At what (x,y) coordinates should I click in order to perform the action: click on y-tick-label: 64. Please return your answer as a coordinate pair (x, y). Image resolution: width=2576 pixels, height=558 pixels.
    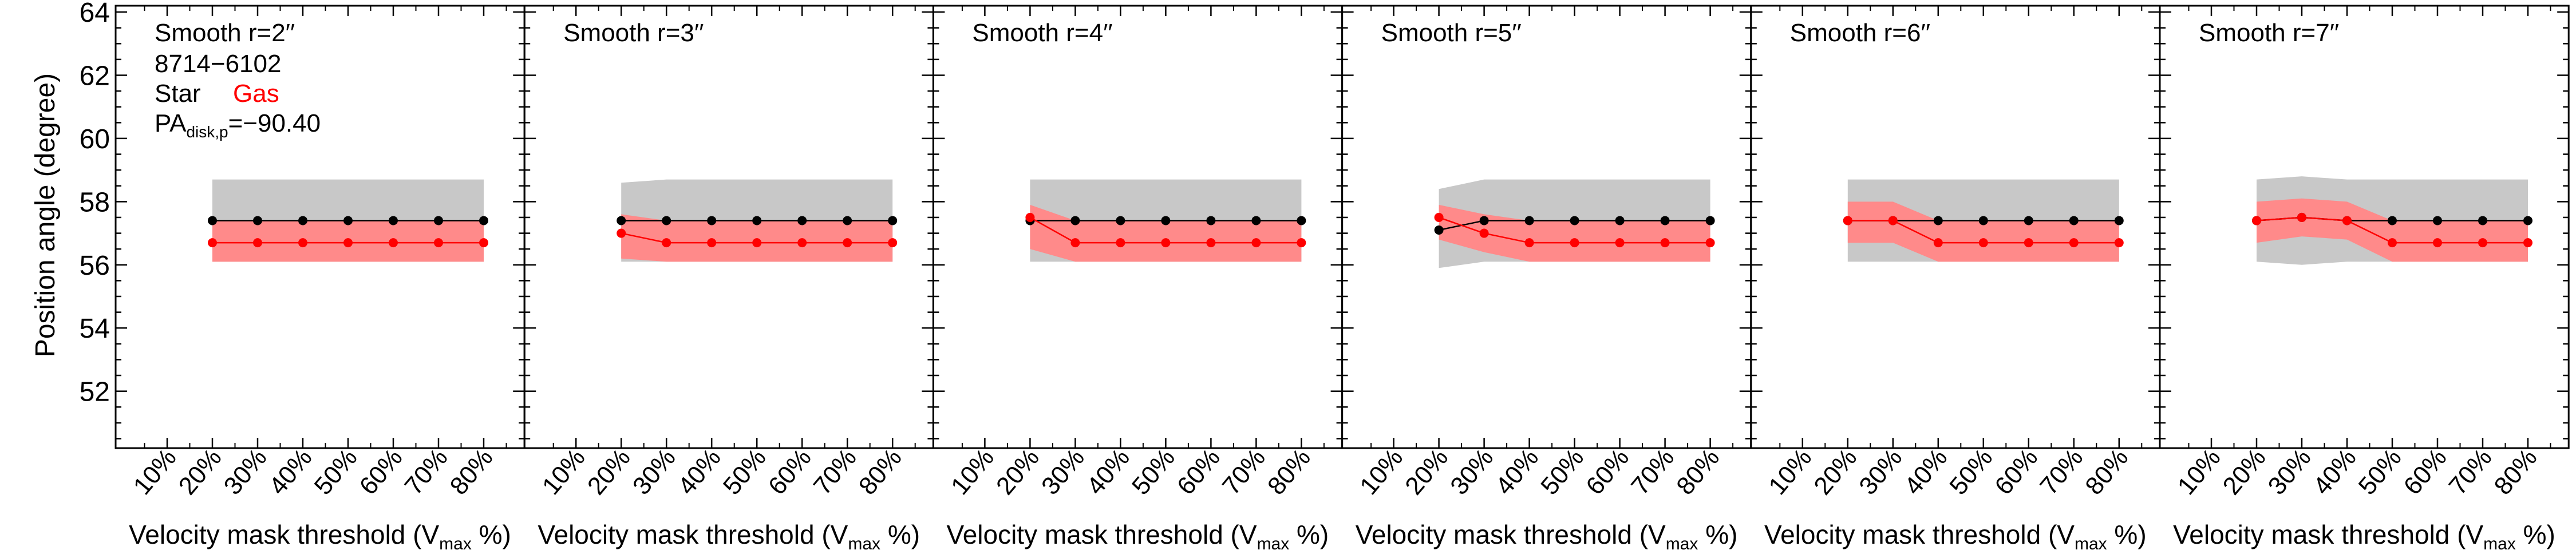
    Looking at the image, I should click on (95, 14).